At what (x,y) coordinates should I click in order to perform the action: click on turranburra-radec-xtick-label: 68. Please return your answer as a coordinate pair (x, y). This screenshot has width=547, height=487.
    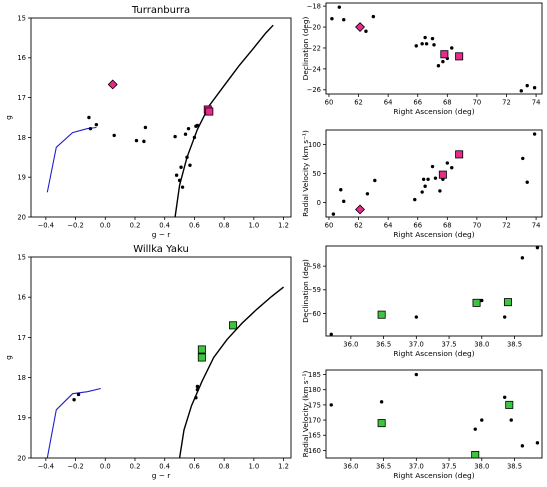
    Looking at the image, I should click on (447, 103).